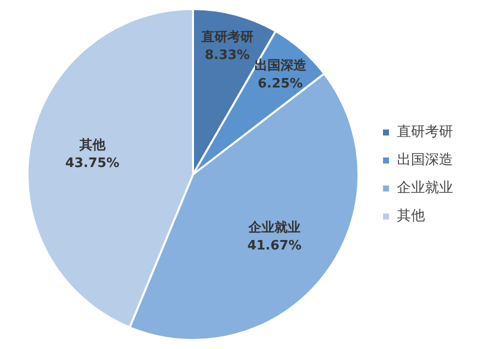 Image resolution: width=481 pixels, height=349 pixels. Describe the element at coordinates (425, 132) in the screenshot. I see `legend-label: 直研考研` at that location.